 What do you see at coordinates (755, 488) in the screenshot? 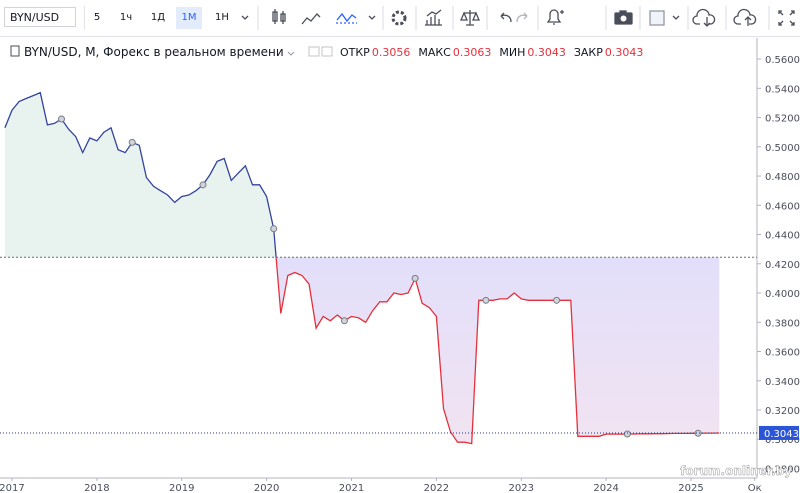
I see `x-tick-label: Ок` at bounding box center [755, 488].